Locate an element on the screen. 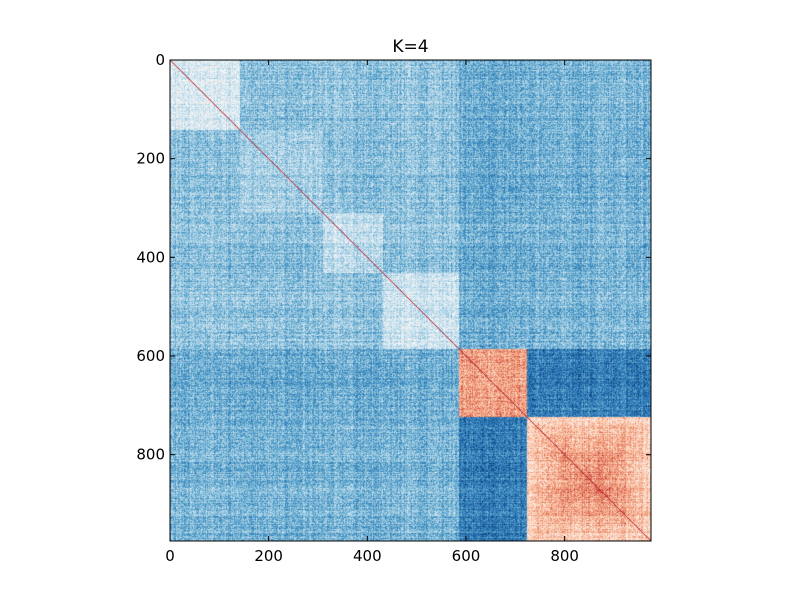 The image size is (800, 600). x-tick-label: 200 is located at coordinates (268, 556).